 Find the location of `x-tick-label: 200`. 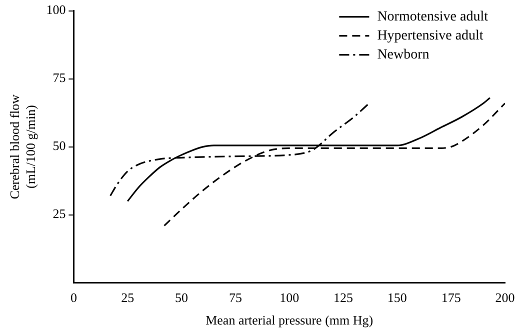

x-tick-label: 200 is located at coordinates (505, 298).